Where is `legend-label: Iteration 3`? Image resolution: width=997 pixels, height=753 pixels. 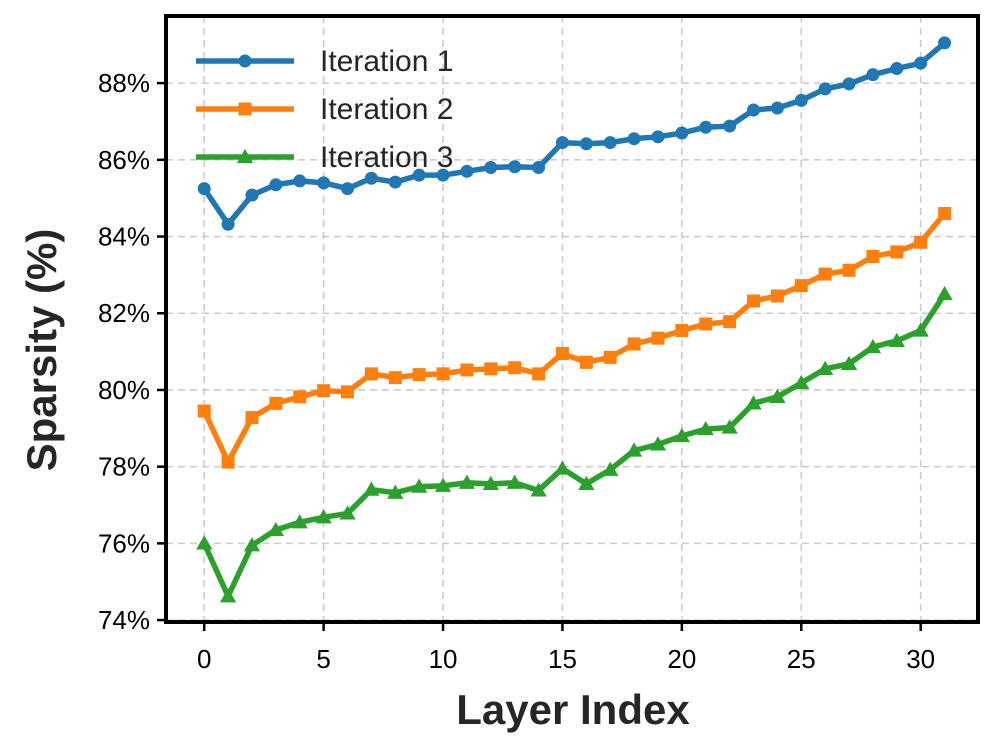
legend-label: Iteration 3 is located at coordinates (386, 157).